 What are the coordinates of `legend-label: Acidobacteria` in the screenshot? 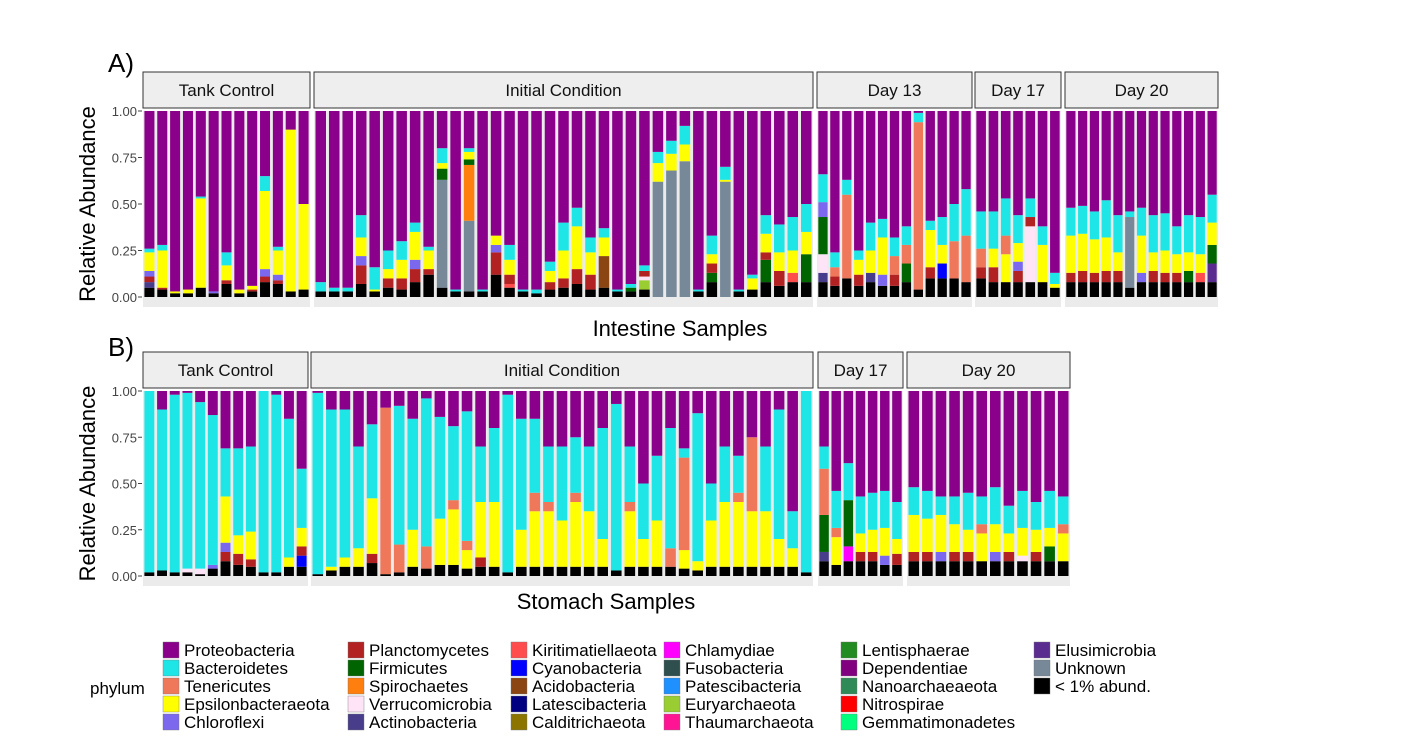 It's located at (584, 686).